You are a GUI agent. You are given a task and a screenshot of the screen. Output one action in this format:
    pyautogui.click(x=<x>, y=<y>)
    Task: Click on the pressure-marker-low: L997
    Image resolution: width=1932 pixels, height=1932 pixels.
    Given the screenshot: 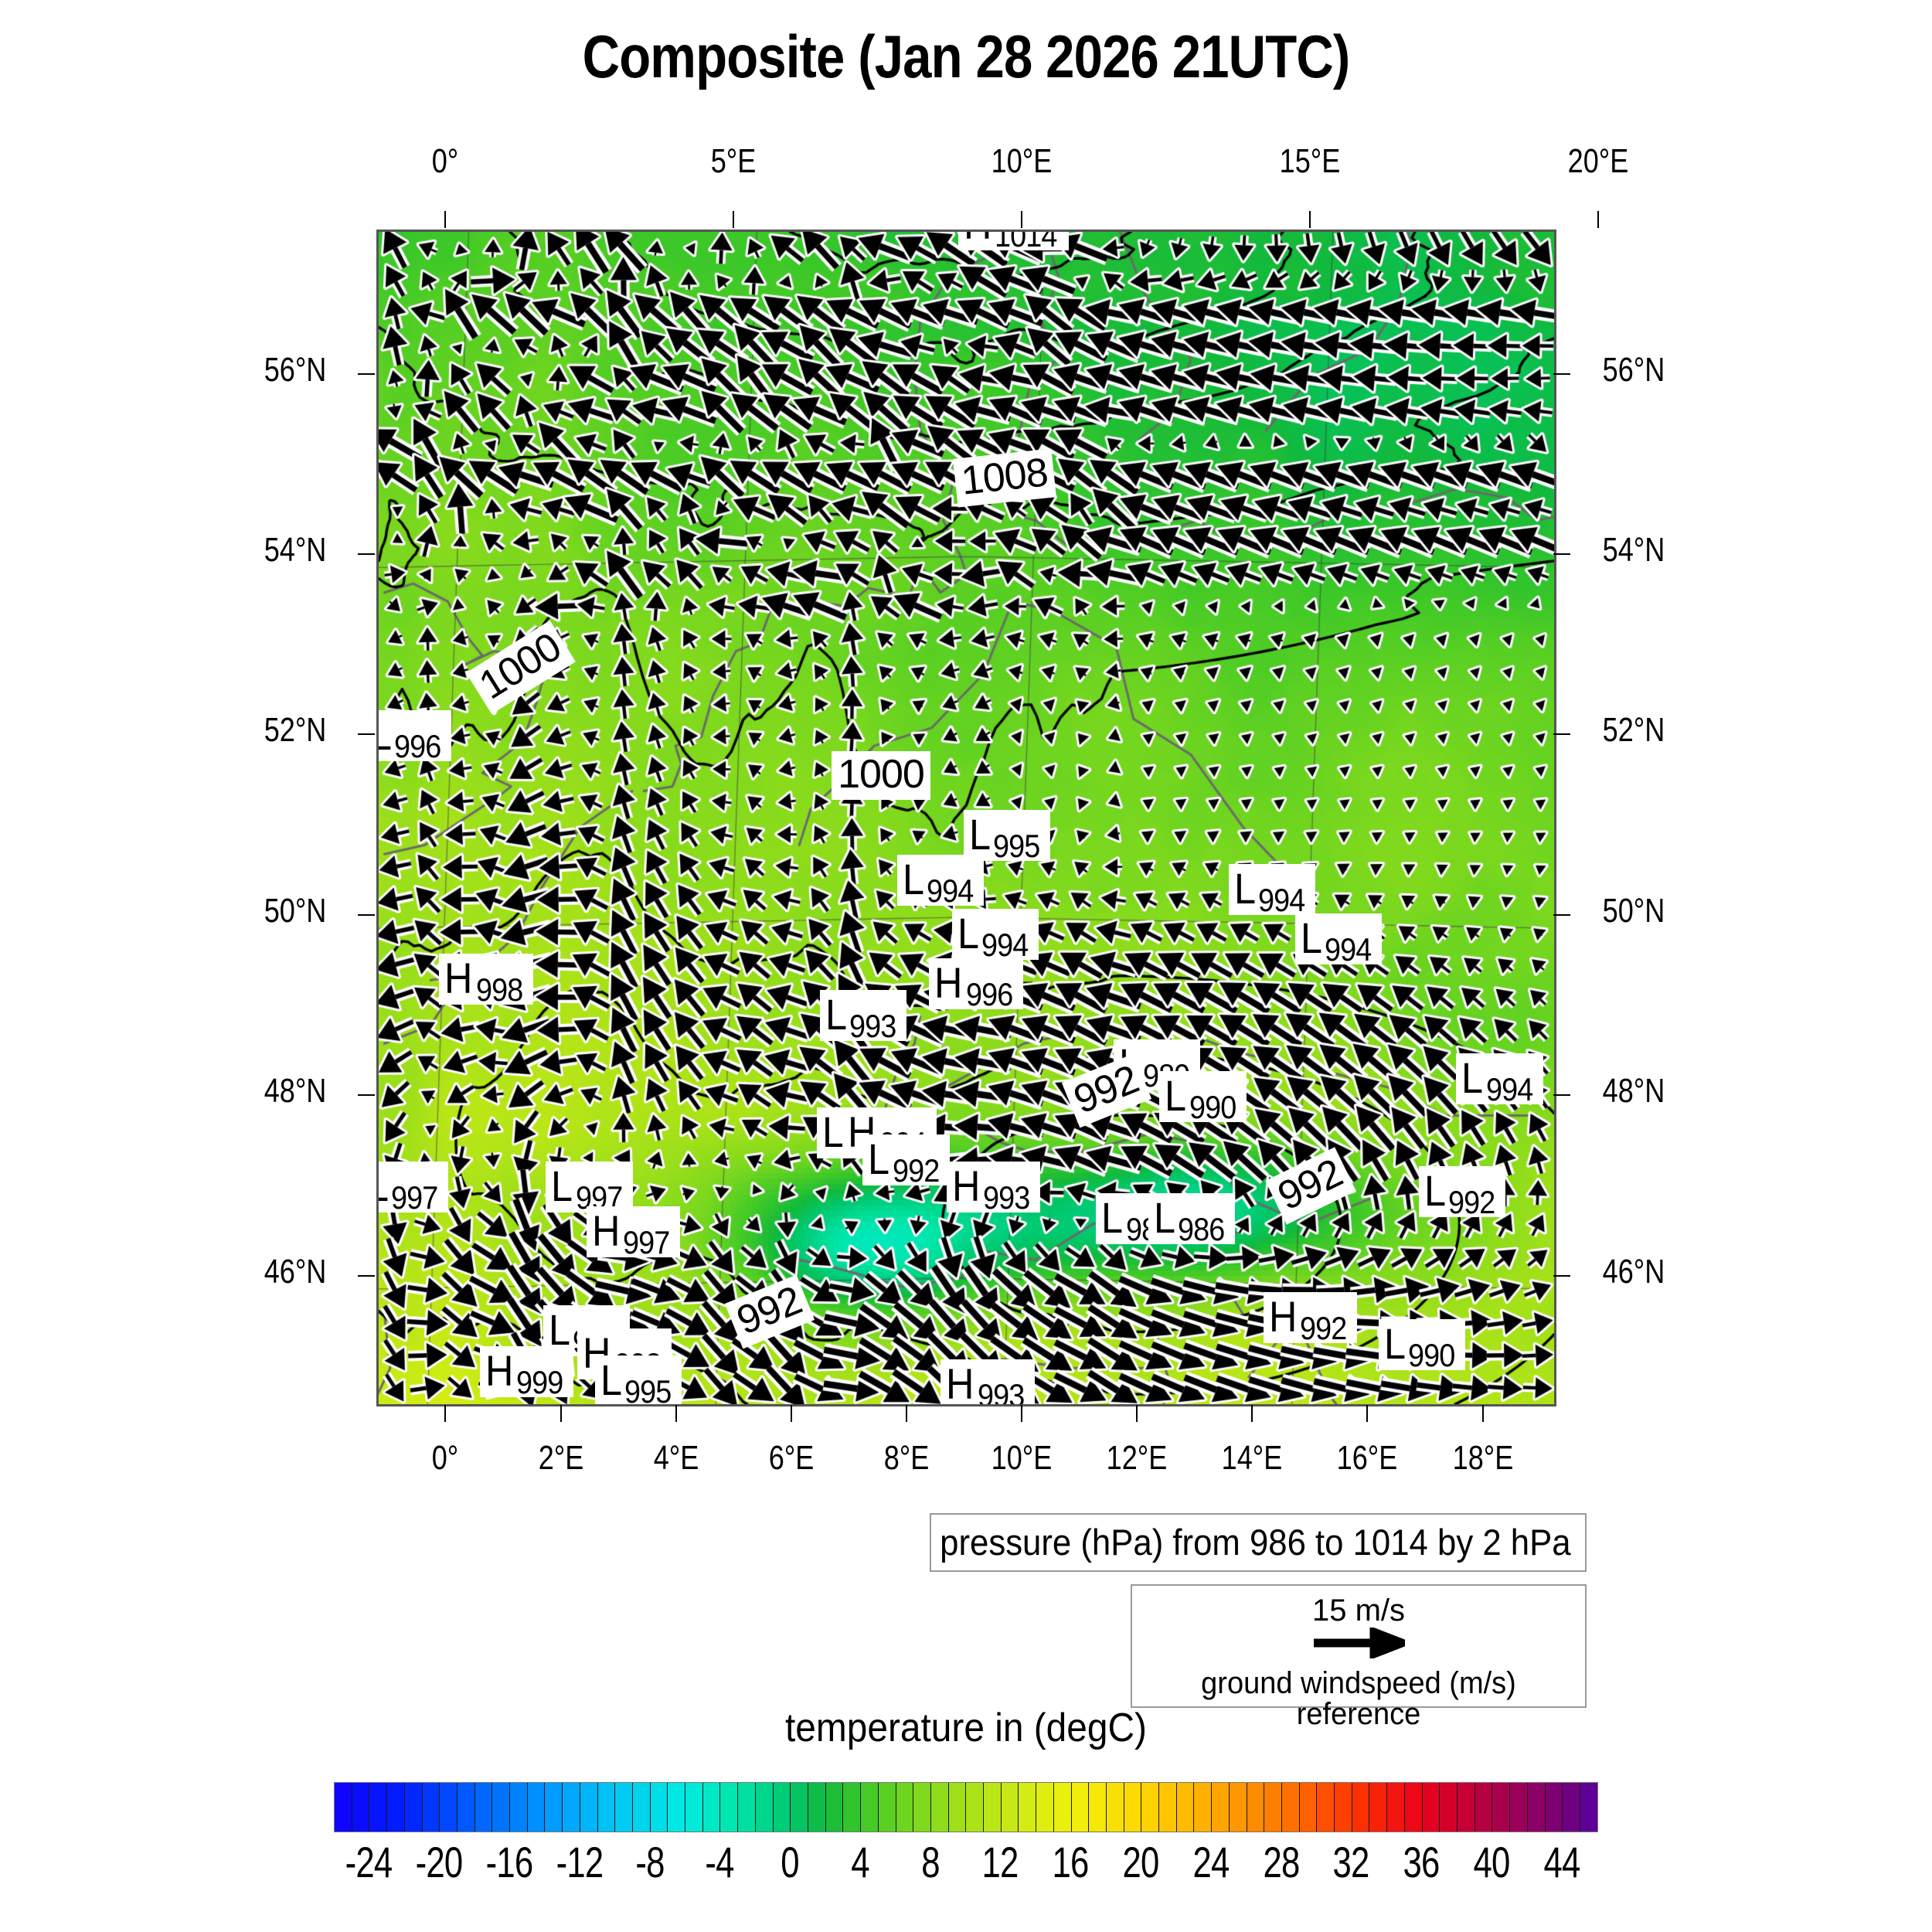 What is the action you would take?
    pyautogui.click(x=589, y=1187)
    